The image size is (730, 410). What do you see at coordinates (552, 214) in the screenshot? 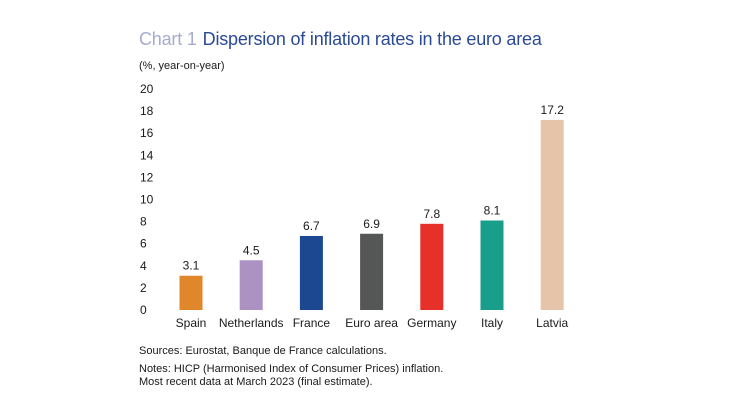
I see `bar-latvia` at bounding box center [552, 214].